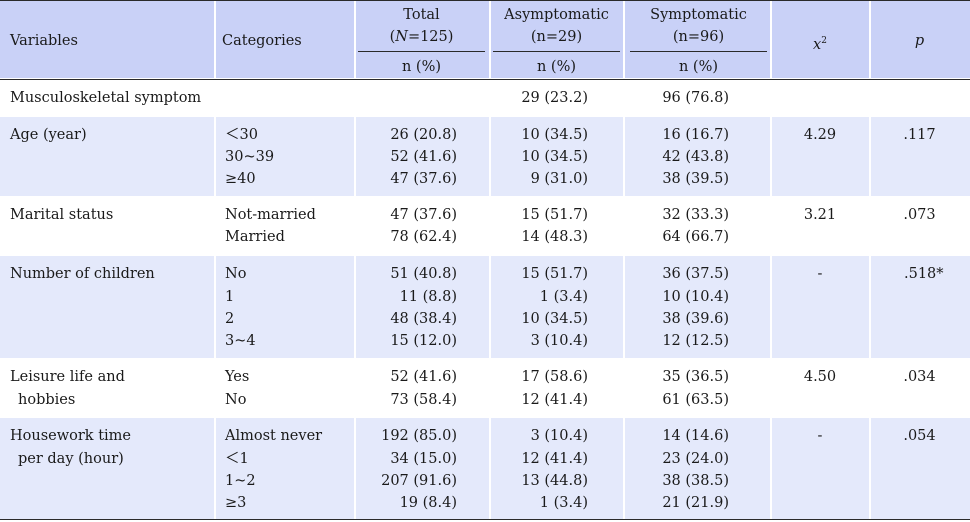 This screenshot has width=970, height=522. What do you see at coordinates (556, 15) in the screenshot?
I see `header-asymptomatic: Asymptomatic` at bounding box center [556, 15].